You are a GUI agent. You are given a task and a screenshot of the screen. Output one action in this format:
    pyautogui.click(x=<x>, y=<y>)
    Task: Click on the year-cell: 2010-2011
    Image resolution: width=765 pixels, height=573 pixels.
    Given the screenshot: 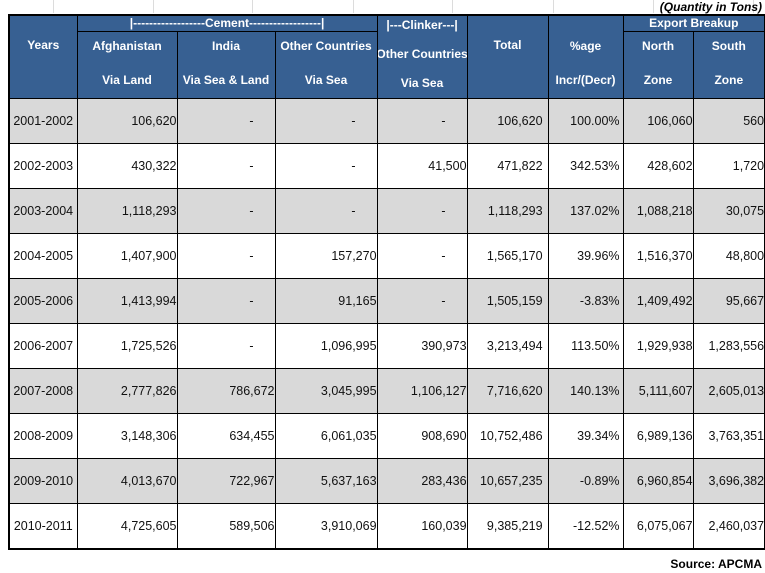 What is the action you would take?
    pyautogui.click(x=43, y=526)
    